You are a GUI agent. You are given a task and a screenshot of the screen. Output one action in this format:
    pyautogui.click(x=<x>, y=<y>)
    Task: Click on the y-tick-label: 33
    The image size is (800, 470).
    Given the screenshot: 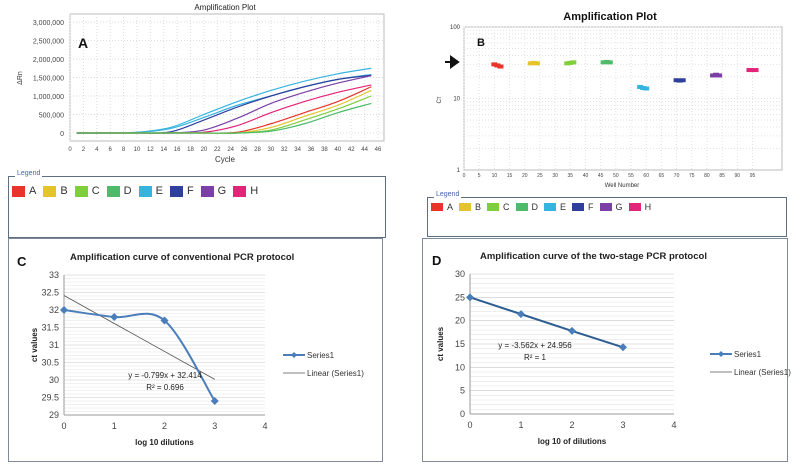 What is the action you would take?
    pyautogui.click(x=54, y=275)
    